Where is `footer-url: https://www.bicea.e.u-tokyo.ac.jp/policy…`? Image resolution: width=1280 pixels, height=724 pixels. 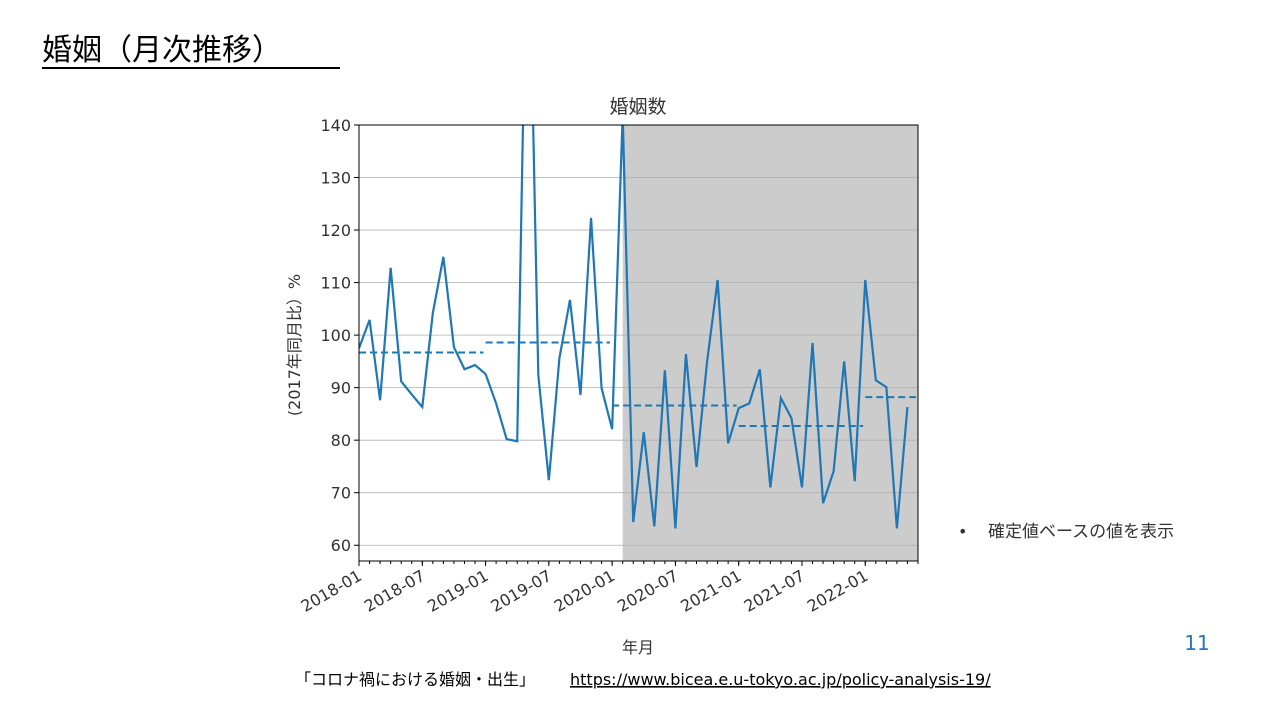
footer-url: https://www.bicea.e.u-tokyo.ac.jp/policy… is located at coordinates (780, 679).